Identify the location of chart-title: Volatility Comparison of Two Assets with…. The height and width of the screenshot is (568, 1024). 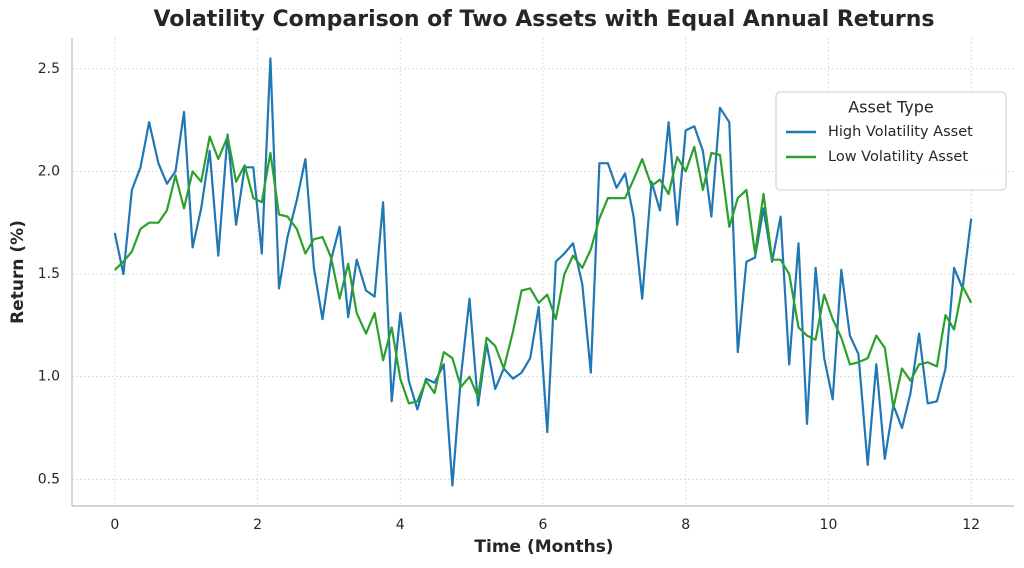
(543, 19).